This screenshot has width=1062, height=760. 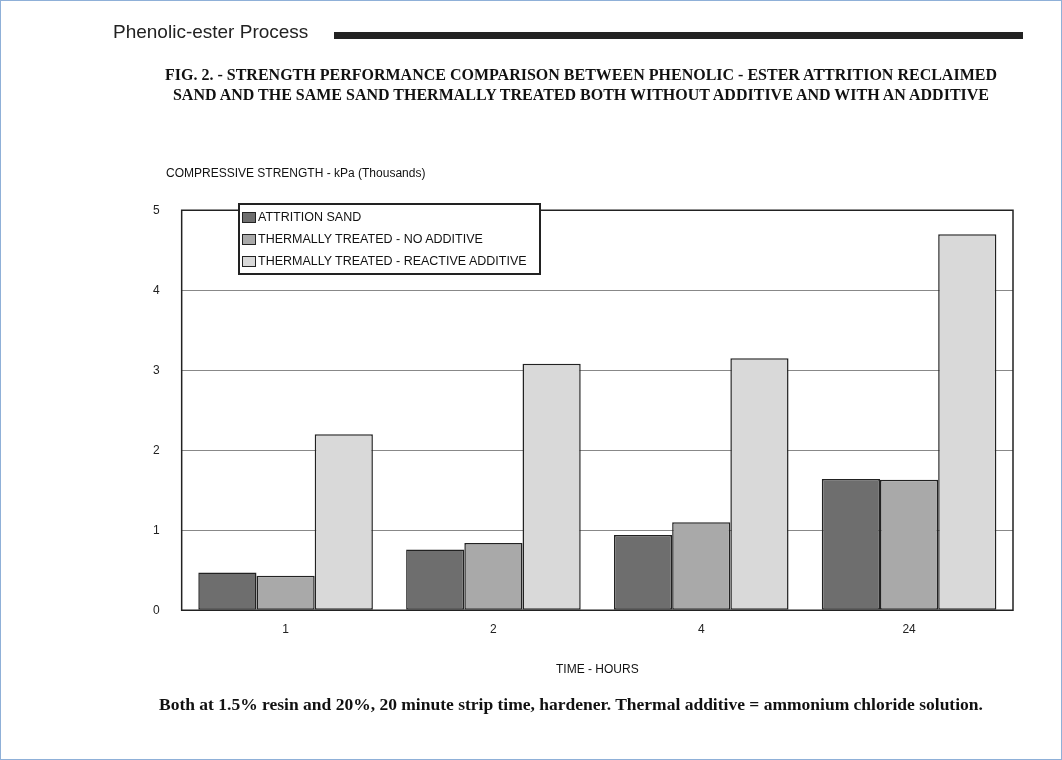 What do you see at coordinates (310, 217) in the screenshot?
I see `legend-label: ATTRITION SAND` at bounding box center [310, 217].